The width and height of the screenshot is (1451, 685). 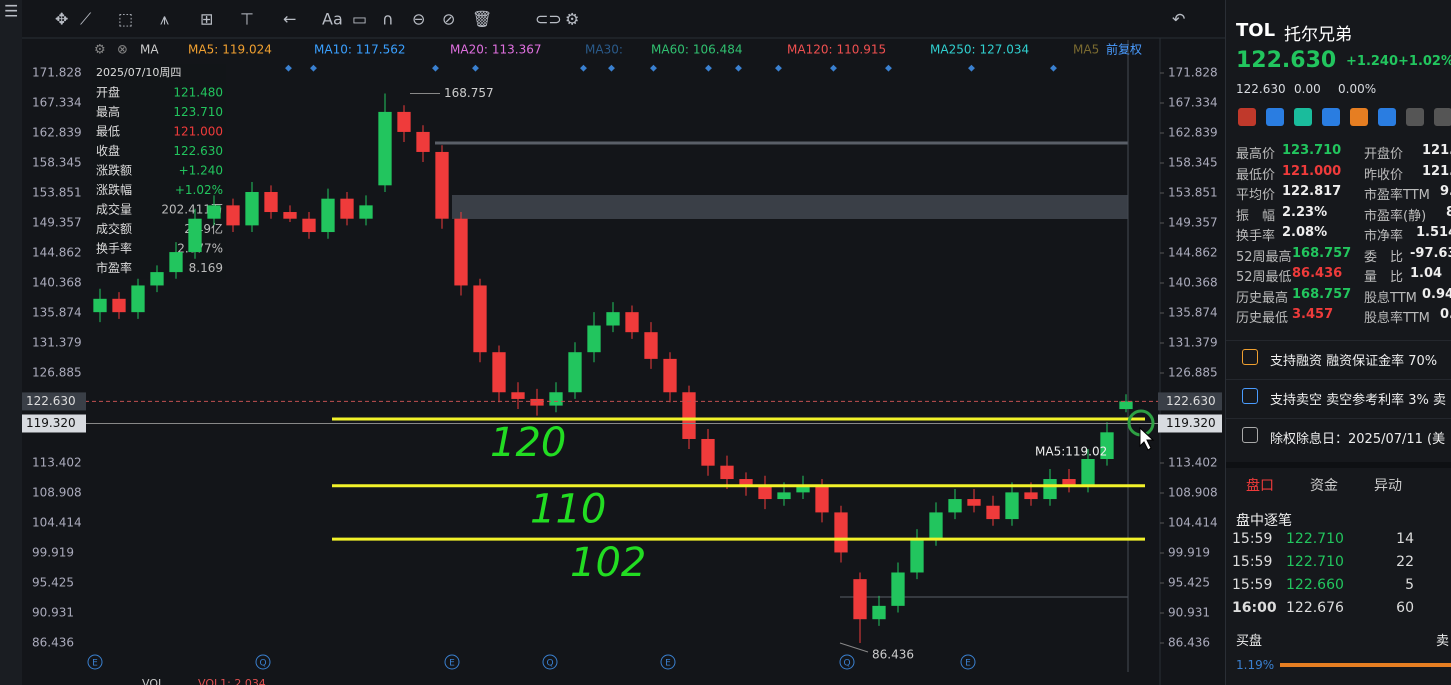 I want to click on y-tick-label-left: 167.334, so click(x=57, y=102).